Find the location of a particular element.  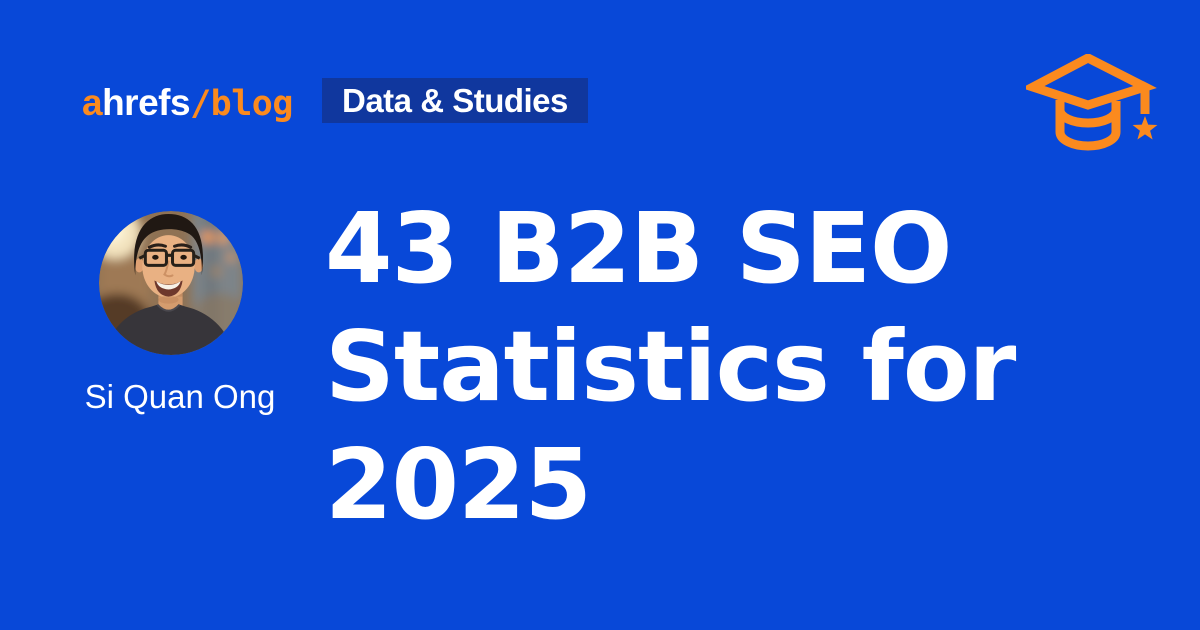

category-badge: Data & Studies is located at coordinates (455, 100).